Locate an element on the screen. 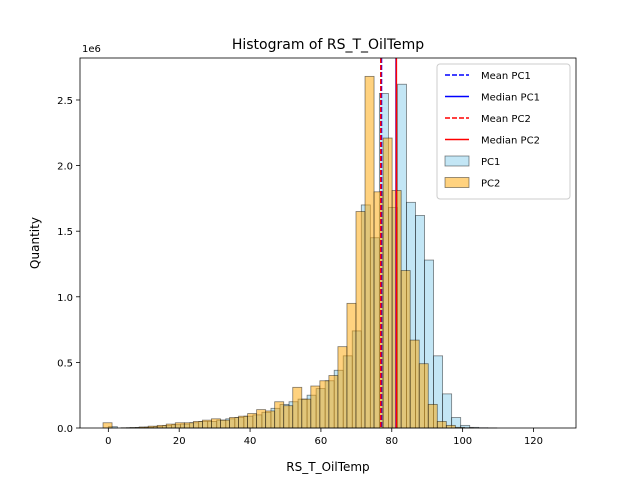  y-offset-label: 1e6 is located at coordinates (91, 49).